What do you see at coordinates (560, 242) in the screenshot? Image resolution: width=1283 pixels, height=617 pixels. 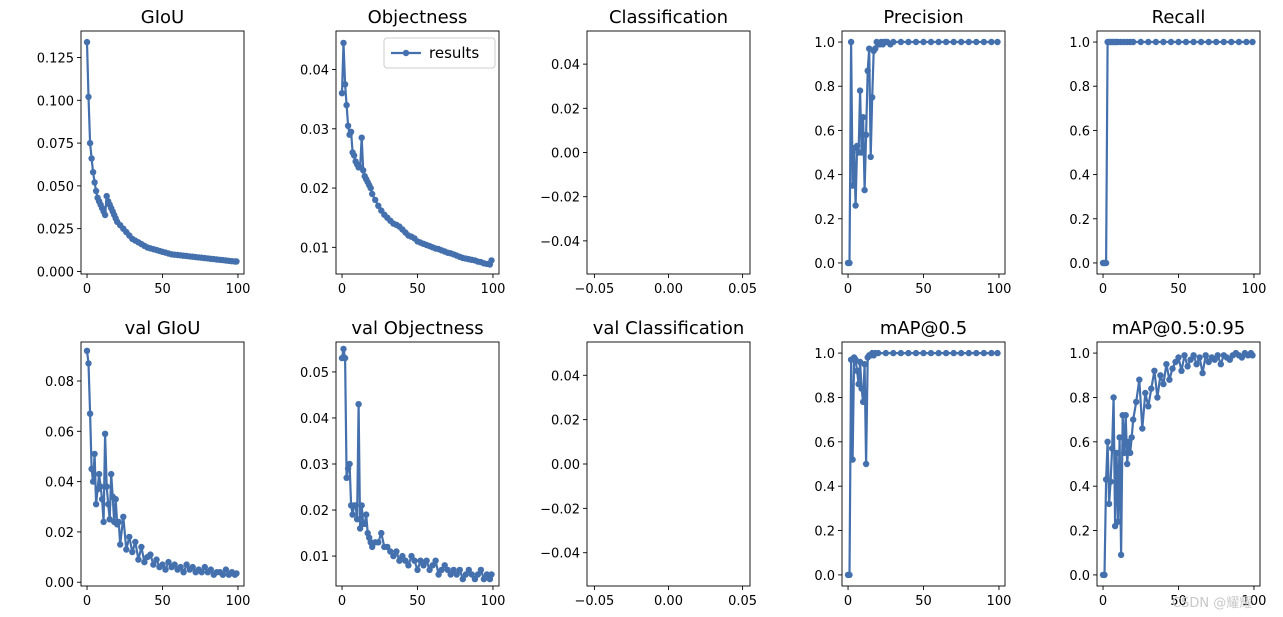 I see `y-tick-label: −0.04` at bounding box center [560, 242].